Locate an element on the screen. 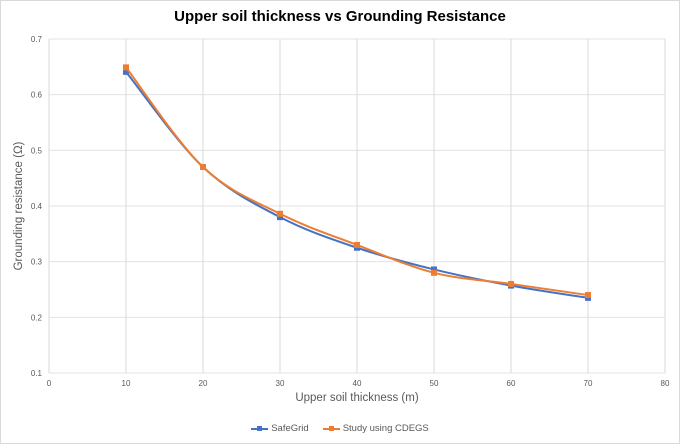 The height and width of the screenshot is (444, 680). x-axis-title: Upper soil thickness (m) is located at coordinates (357, 398).